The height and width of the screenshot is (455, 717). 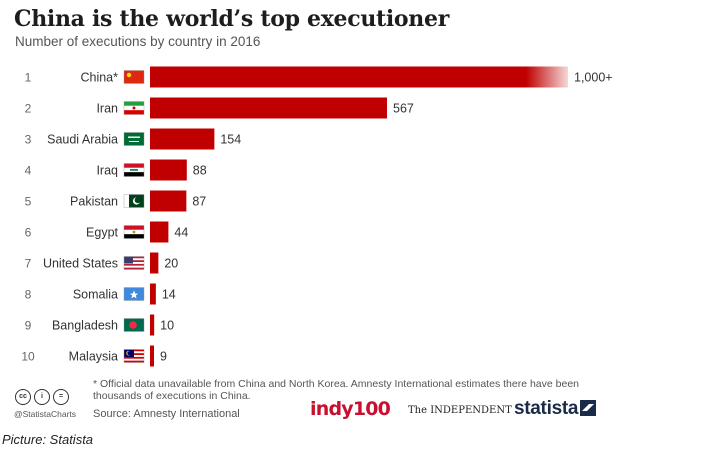 I want to click on pakistan-flag-icon, so click(x=134, y=201).